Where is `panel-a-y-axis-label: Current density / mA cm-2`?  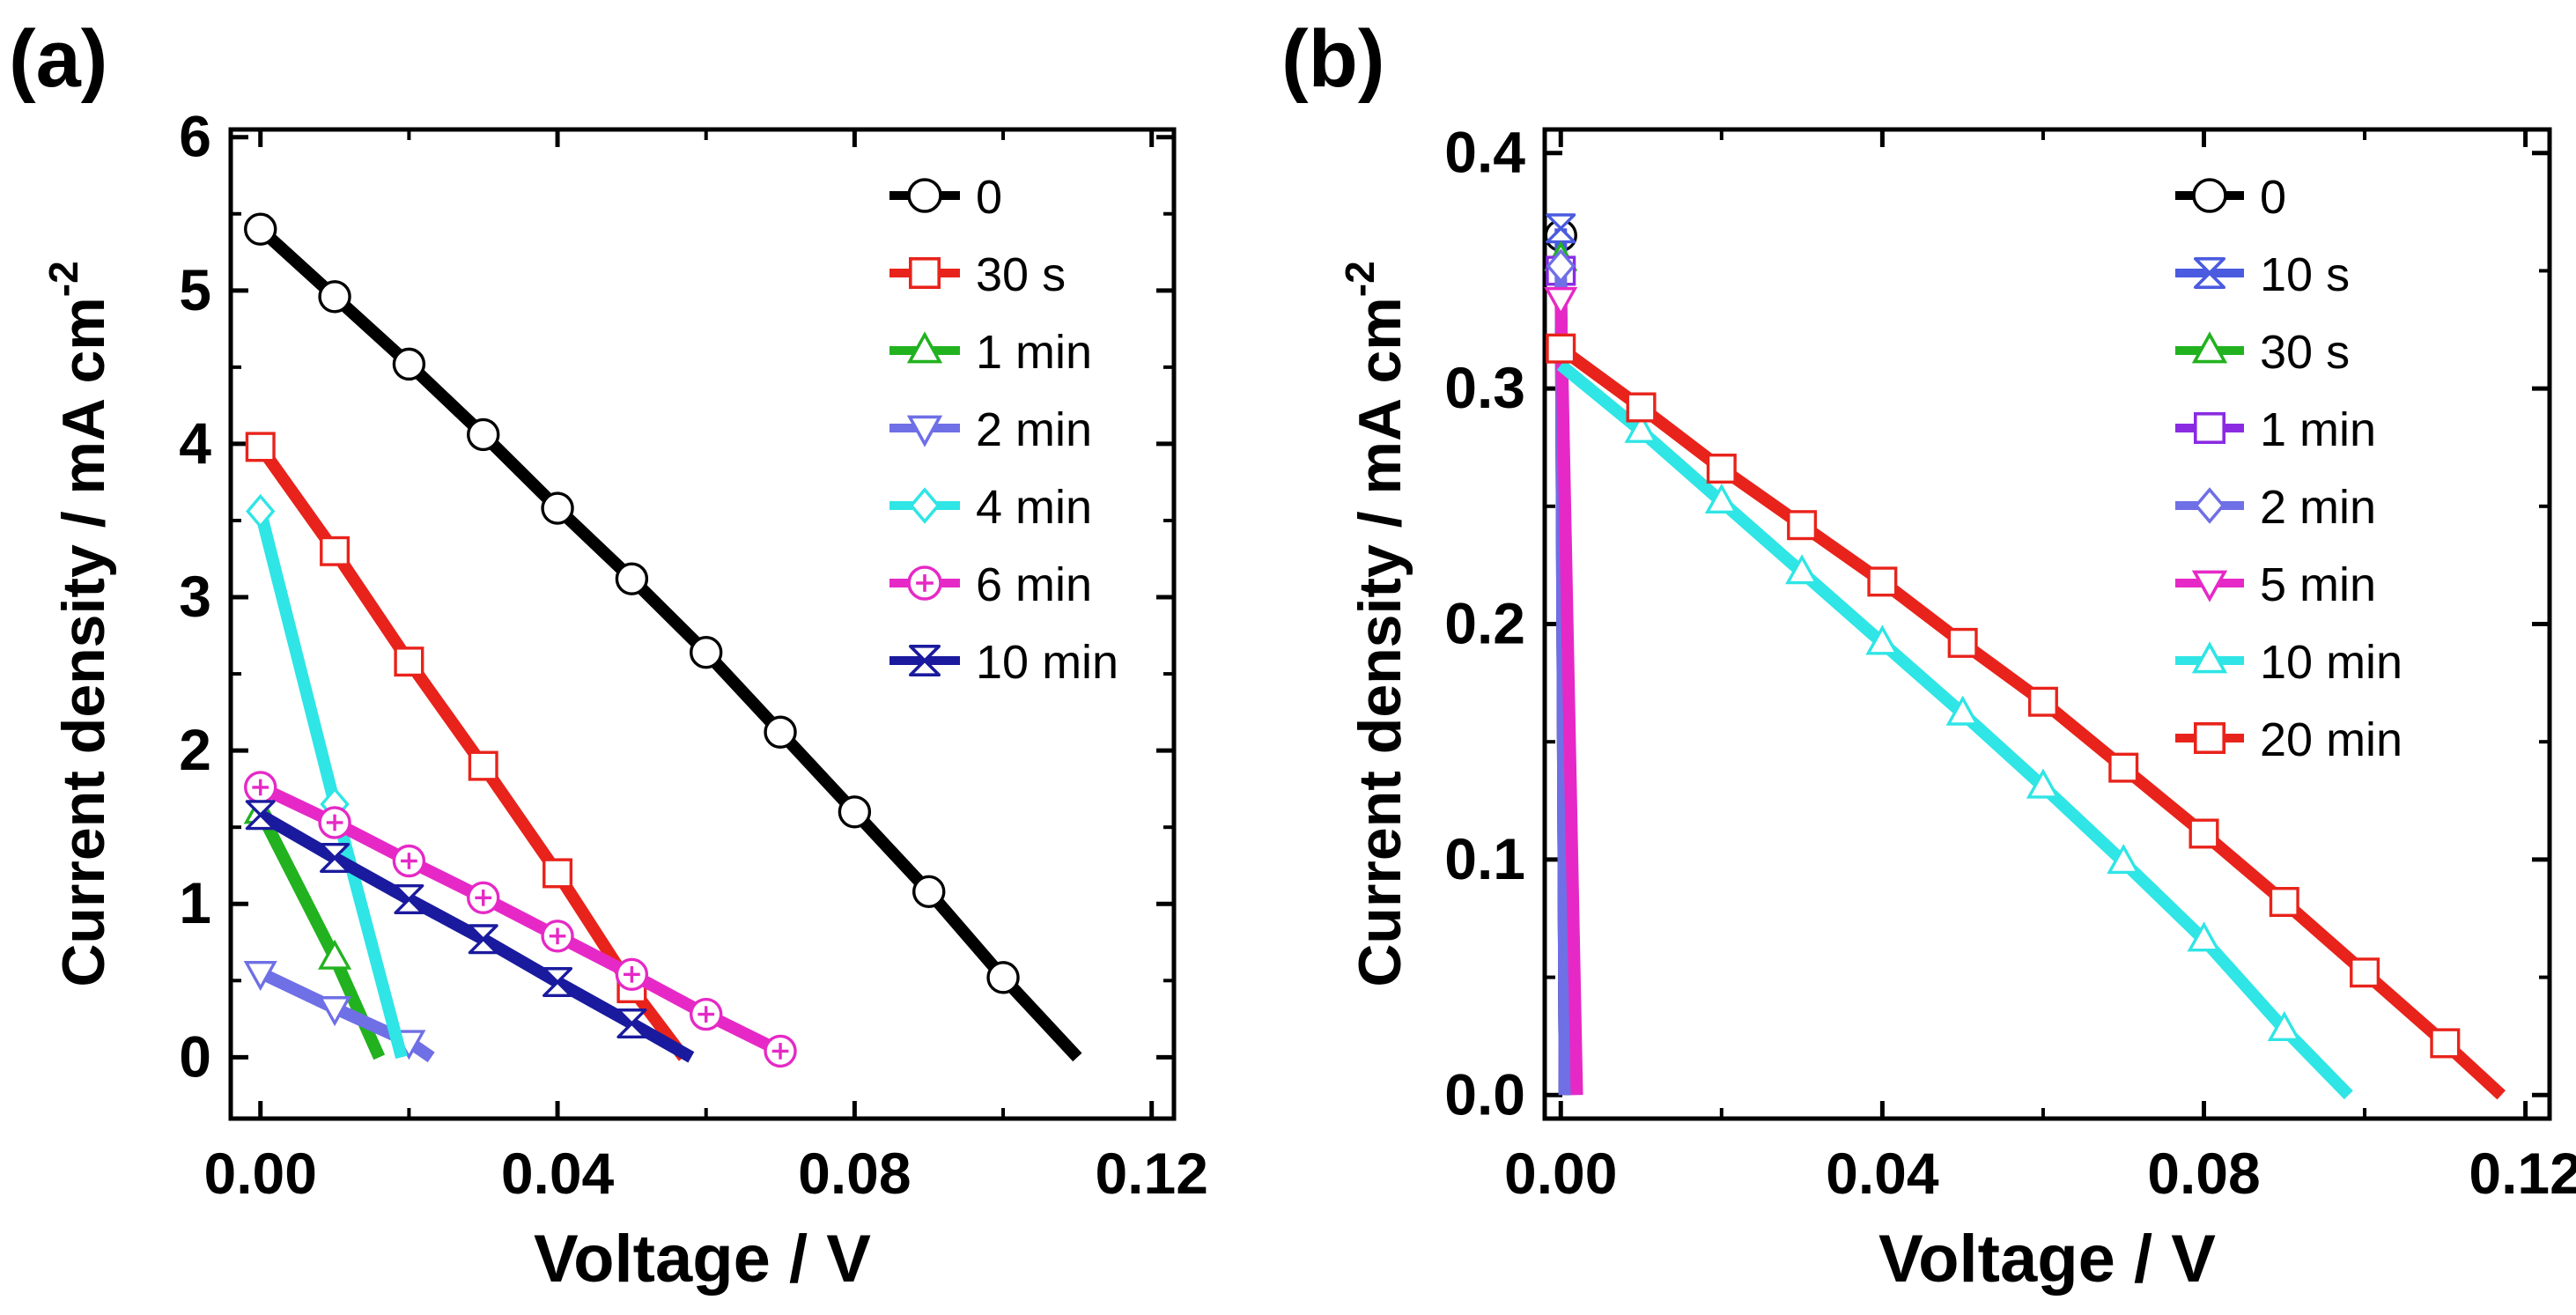 panel-a-y-axis-label: Current density / mA cm-2 is located at coordinates (79, 623).